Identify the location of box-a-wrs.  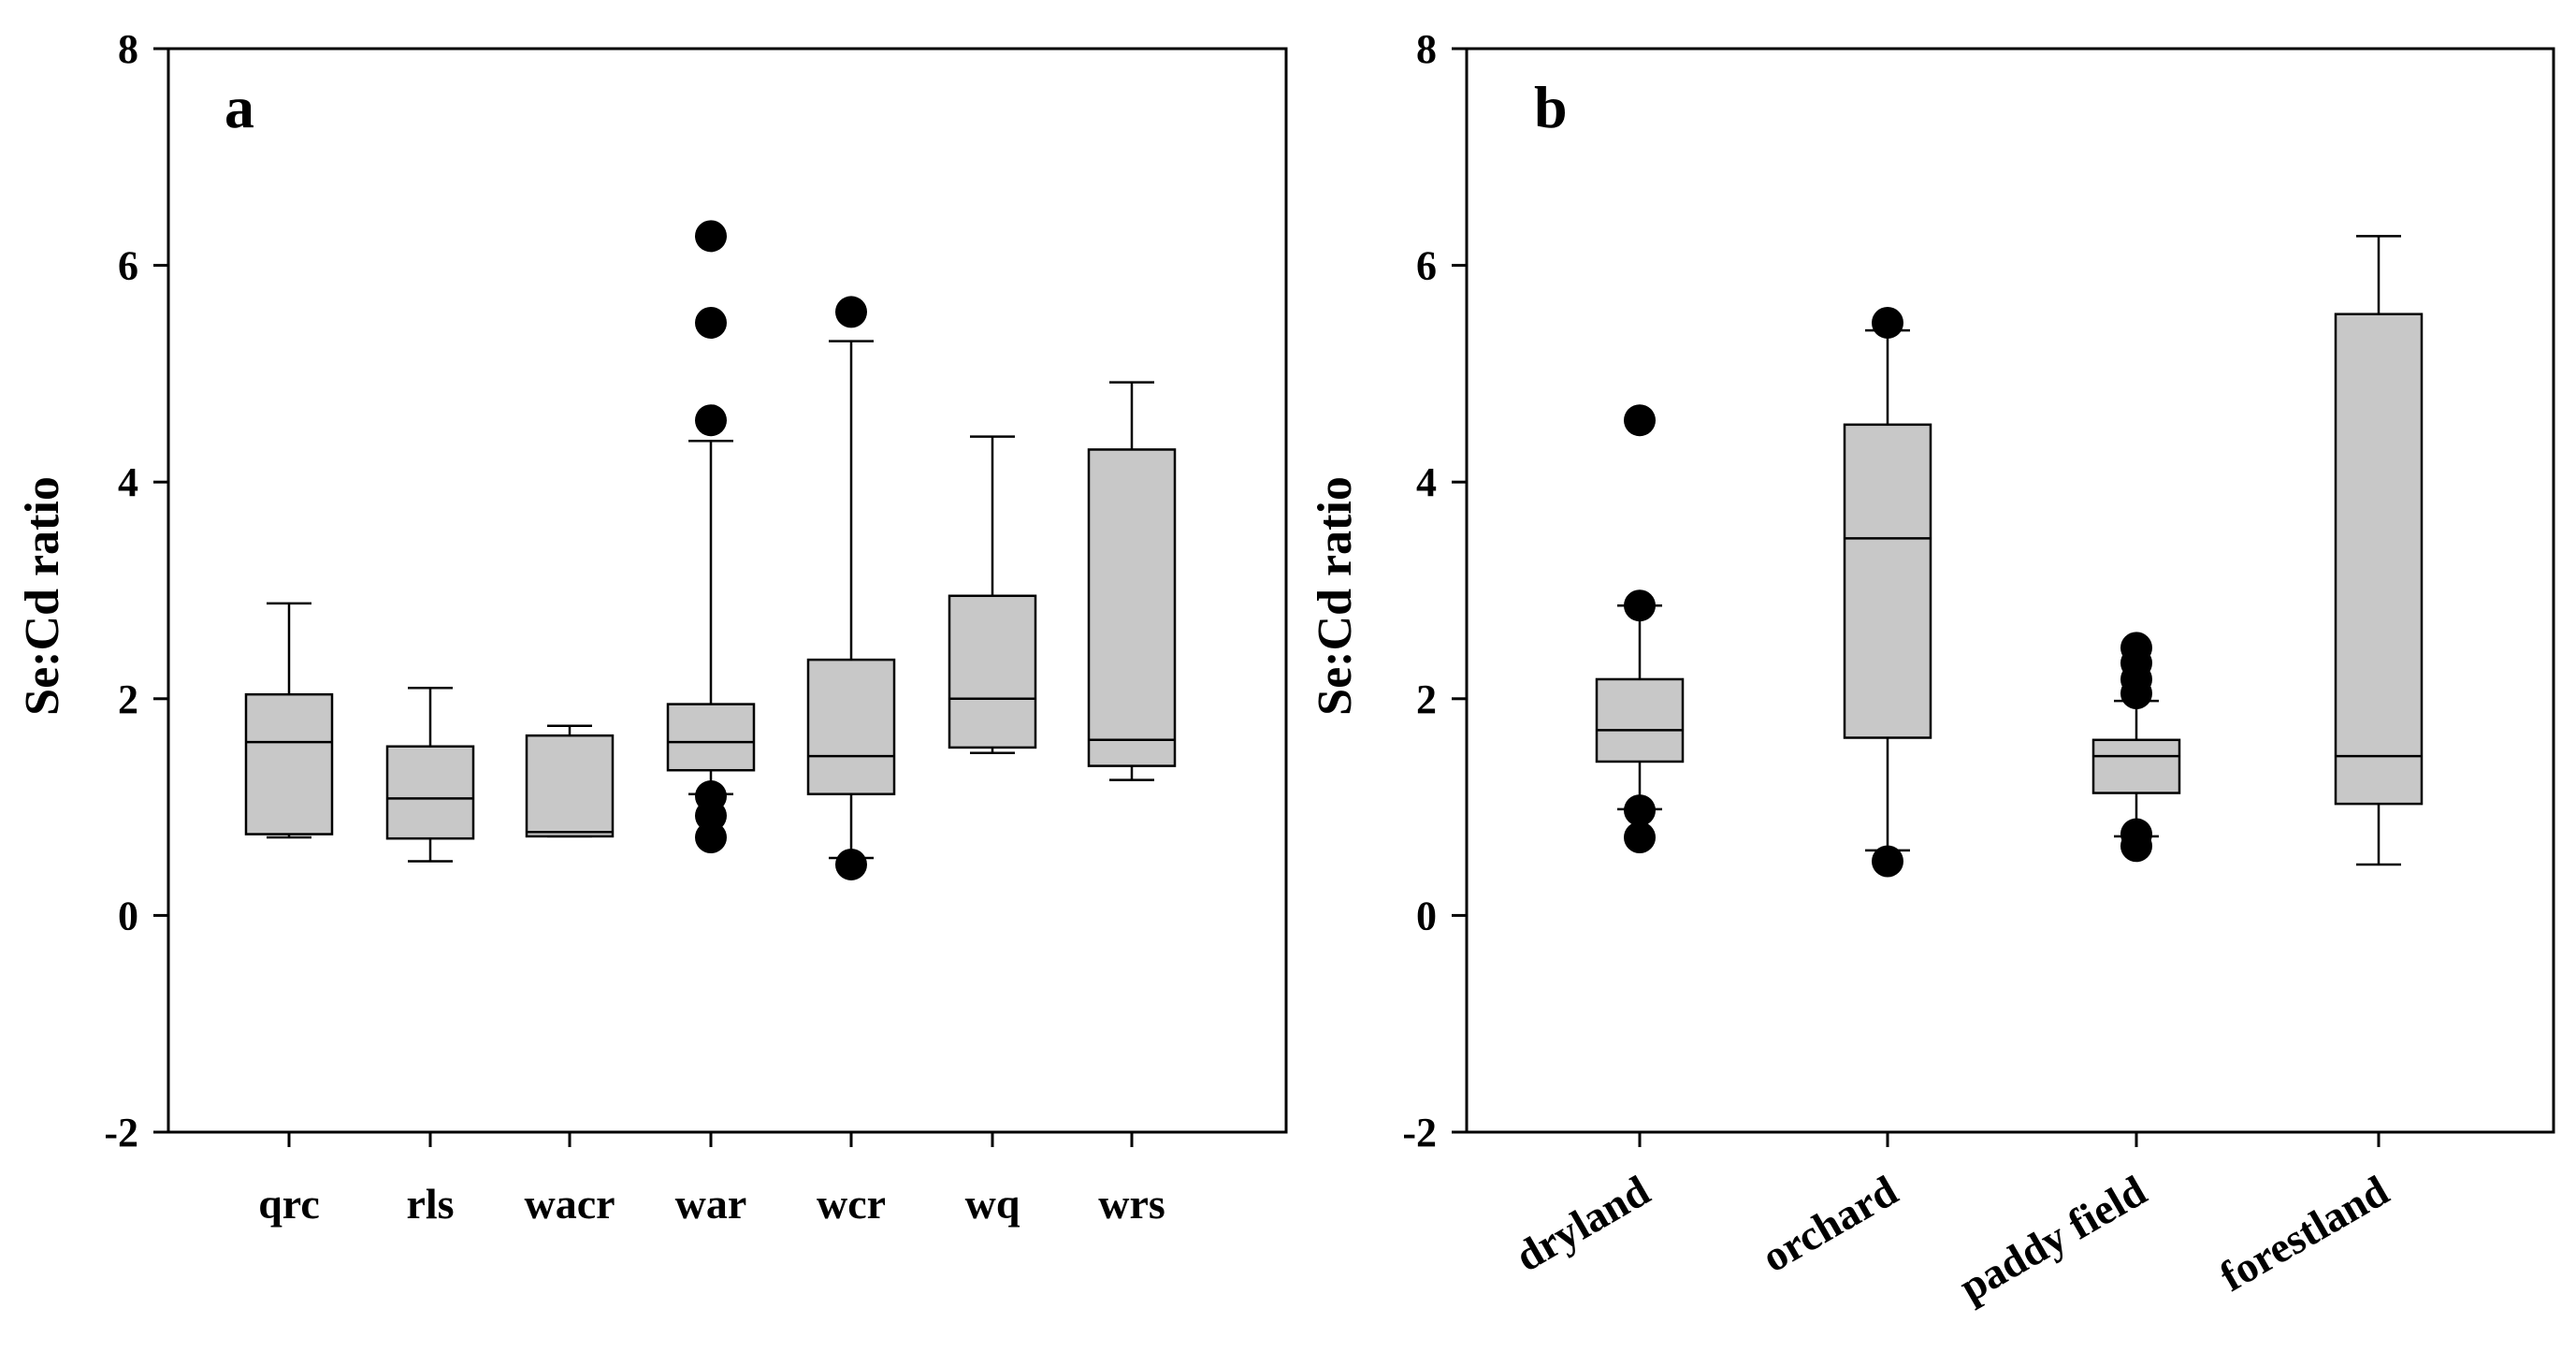
(1132, 764).